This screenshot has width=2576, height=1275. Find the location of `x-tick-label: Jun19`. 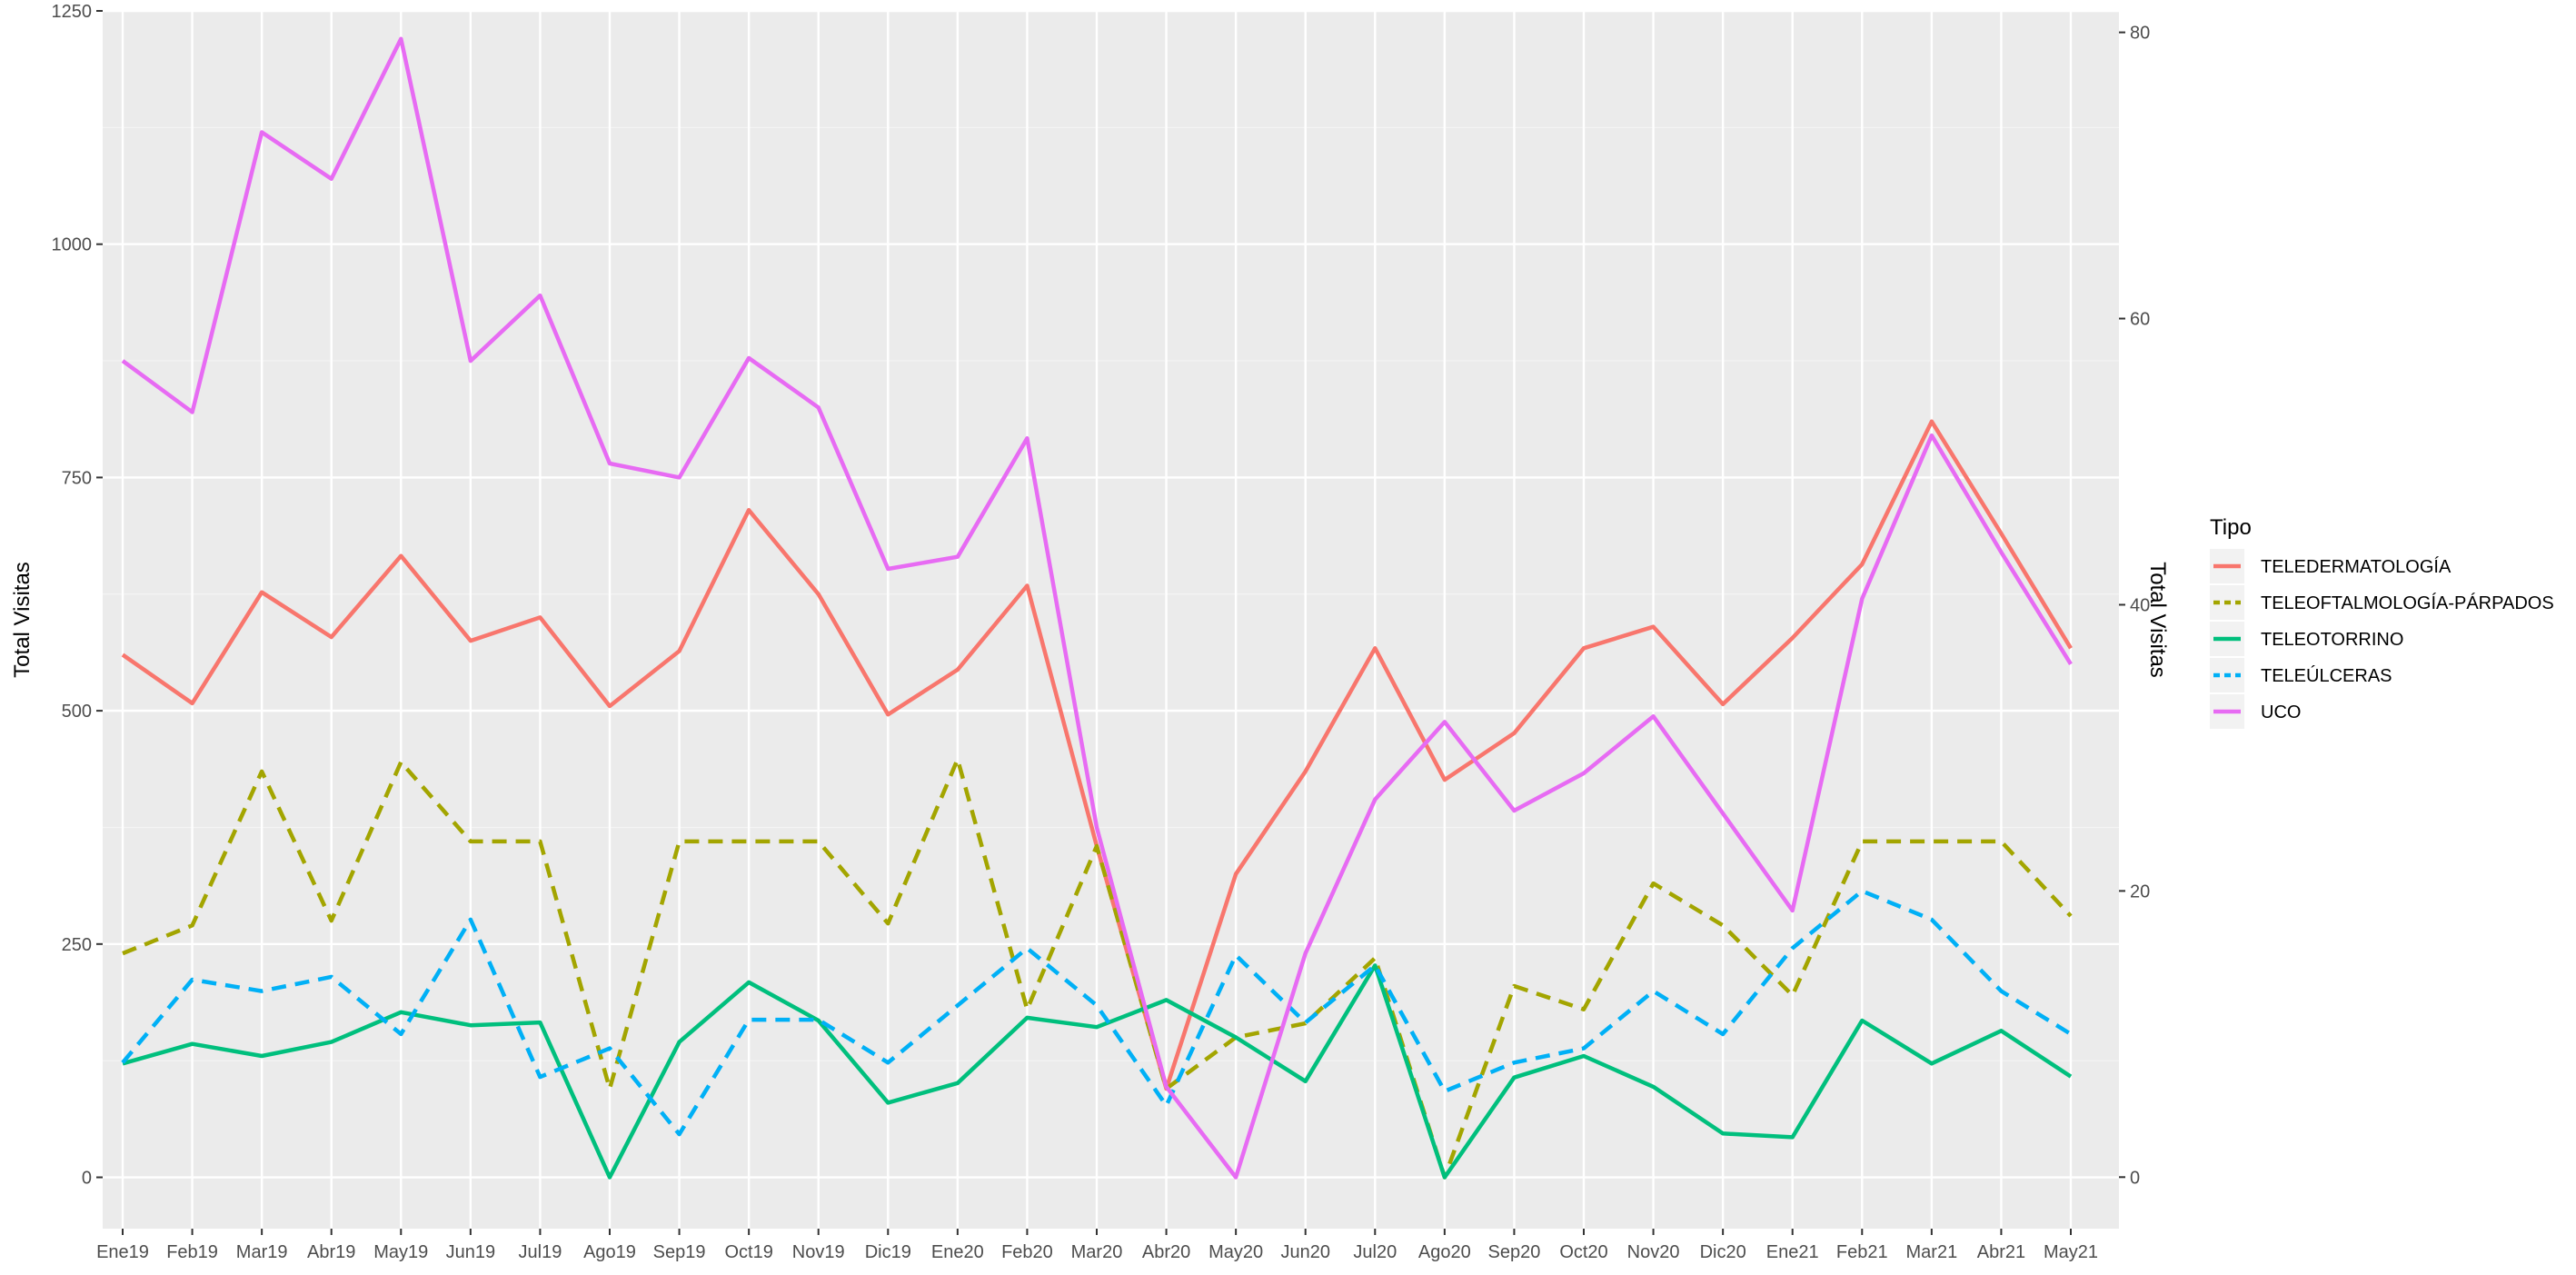

x-tick-label: Jun19 is located at coordinates (471, 1252).